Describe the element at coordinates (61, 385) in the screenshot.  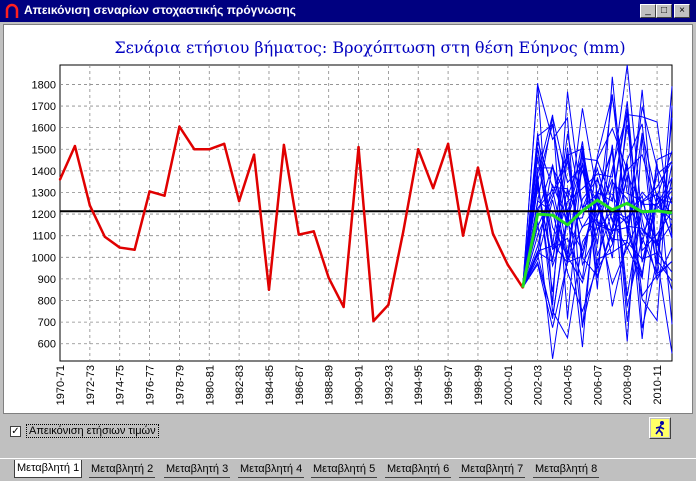
I see `x-tick-label: 1970-71` at that location.